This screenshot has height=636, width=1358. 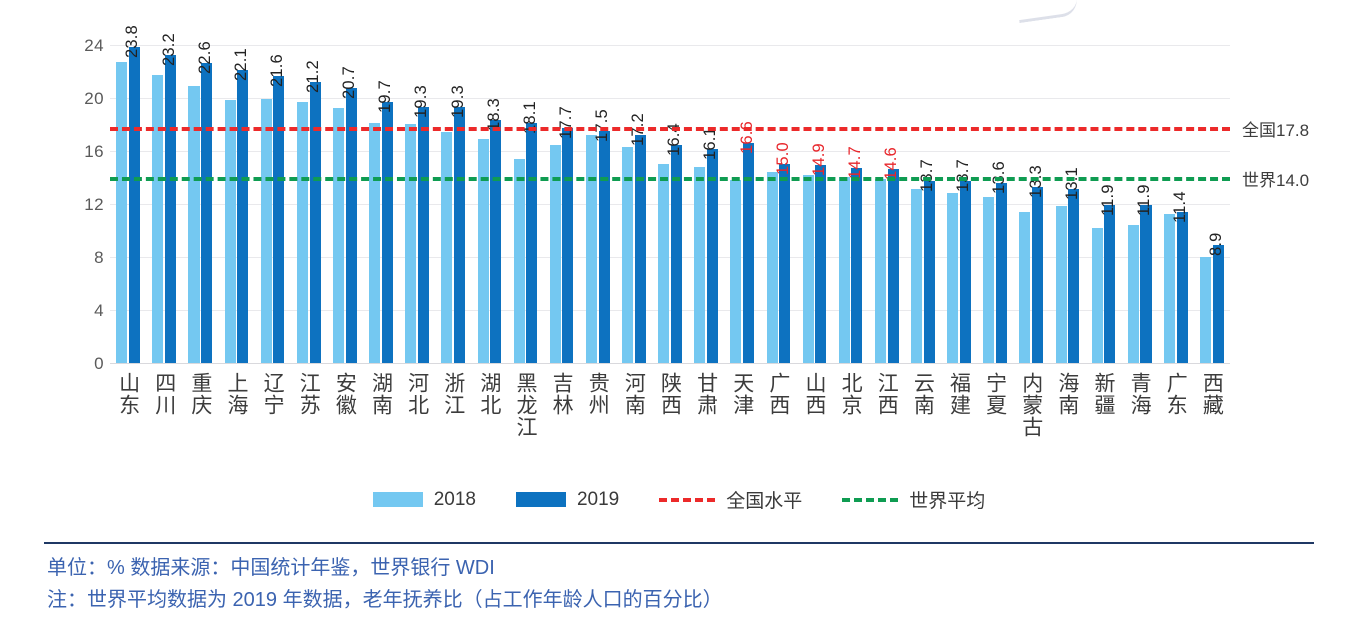 What do you see at coordinates (204, 58) in the screenshot?
I see `bar-value-label: 22.6` at bounding box center [204, 58].